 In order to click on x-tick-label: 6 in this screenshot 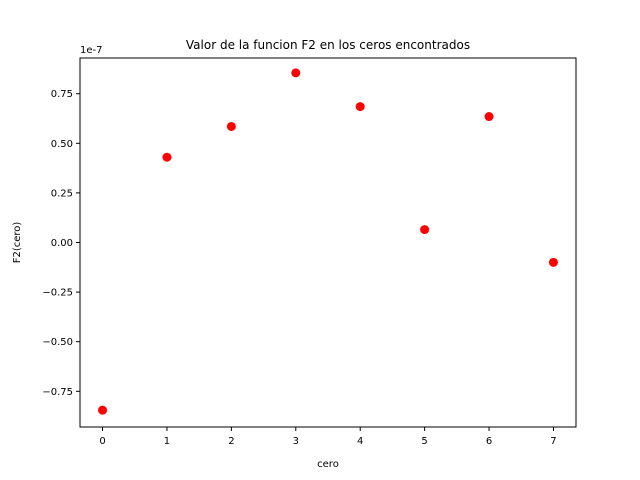, I will do `click(489, 441)`.